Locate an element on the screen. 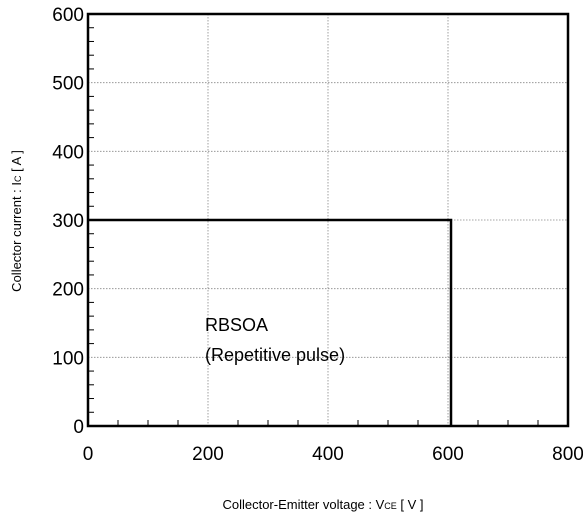  x-tick-label: 0 is located at coordinates (88, 454).